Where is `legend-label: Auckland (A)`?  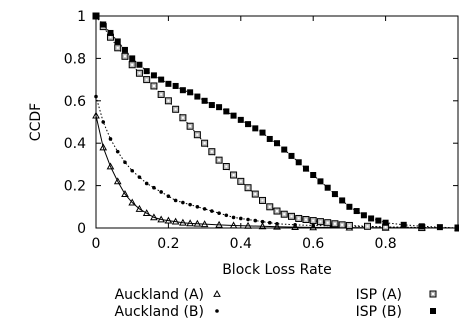 legend-label: Auckland (A) is located at coordinates (159, 295).